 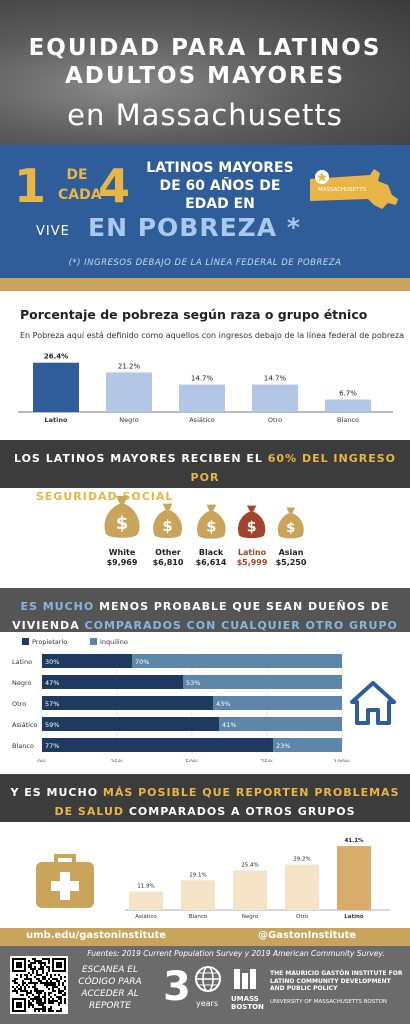 What do you see at coordinates (19, 704) in the screenshot?
I see `category-label: Otro` at bounding box center [19, 704].